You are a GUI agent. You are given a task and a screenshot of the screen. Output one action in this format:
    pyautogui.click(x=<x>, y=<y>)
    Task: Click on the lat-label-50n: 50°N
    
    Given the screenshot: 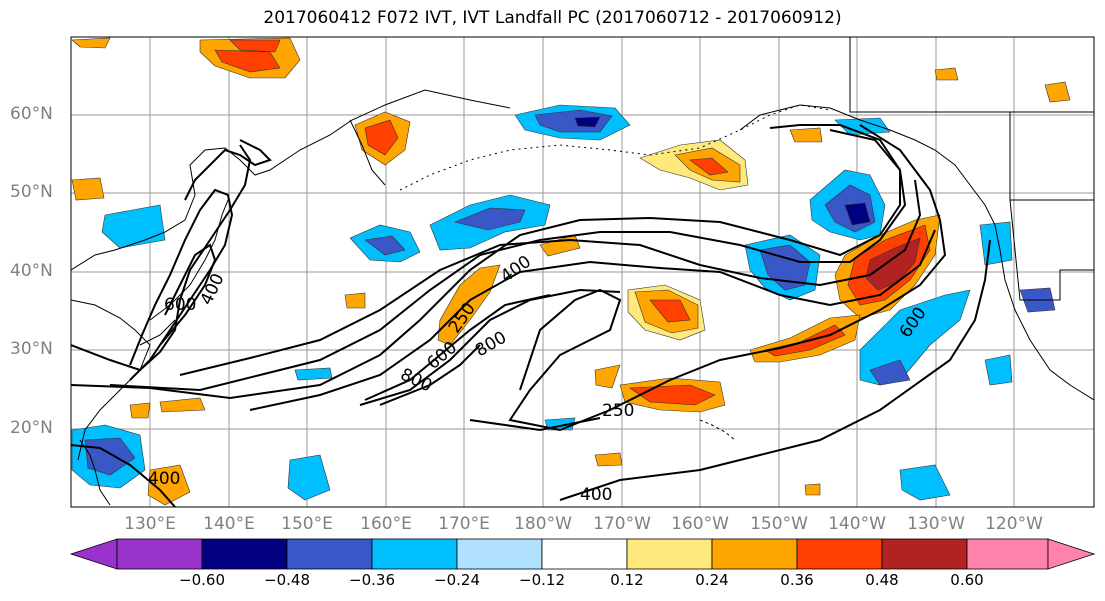 What is the action you would take?
    pyautogui.click(x=31, y=192)
    